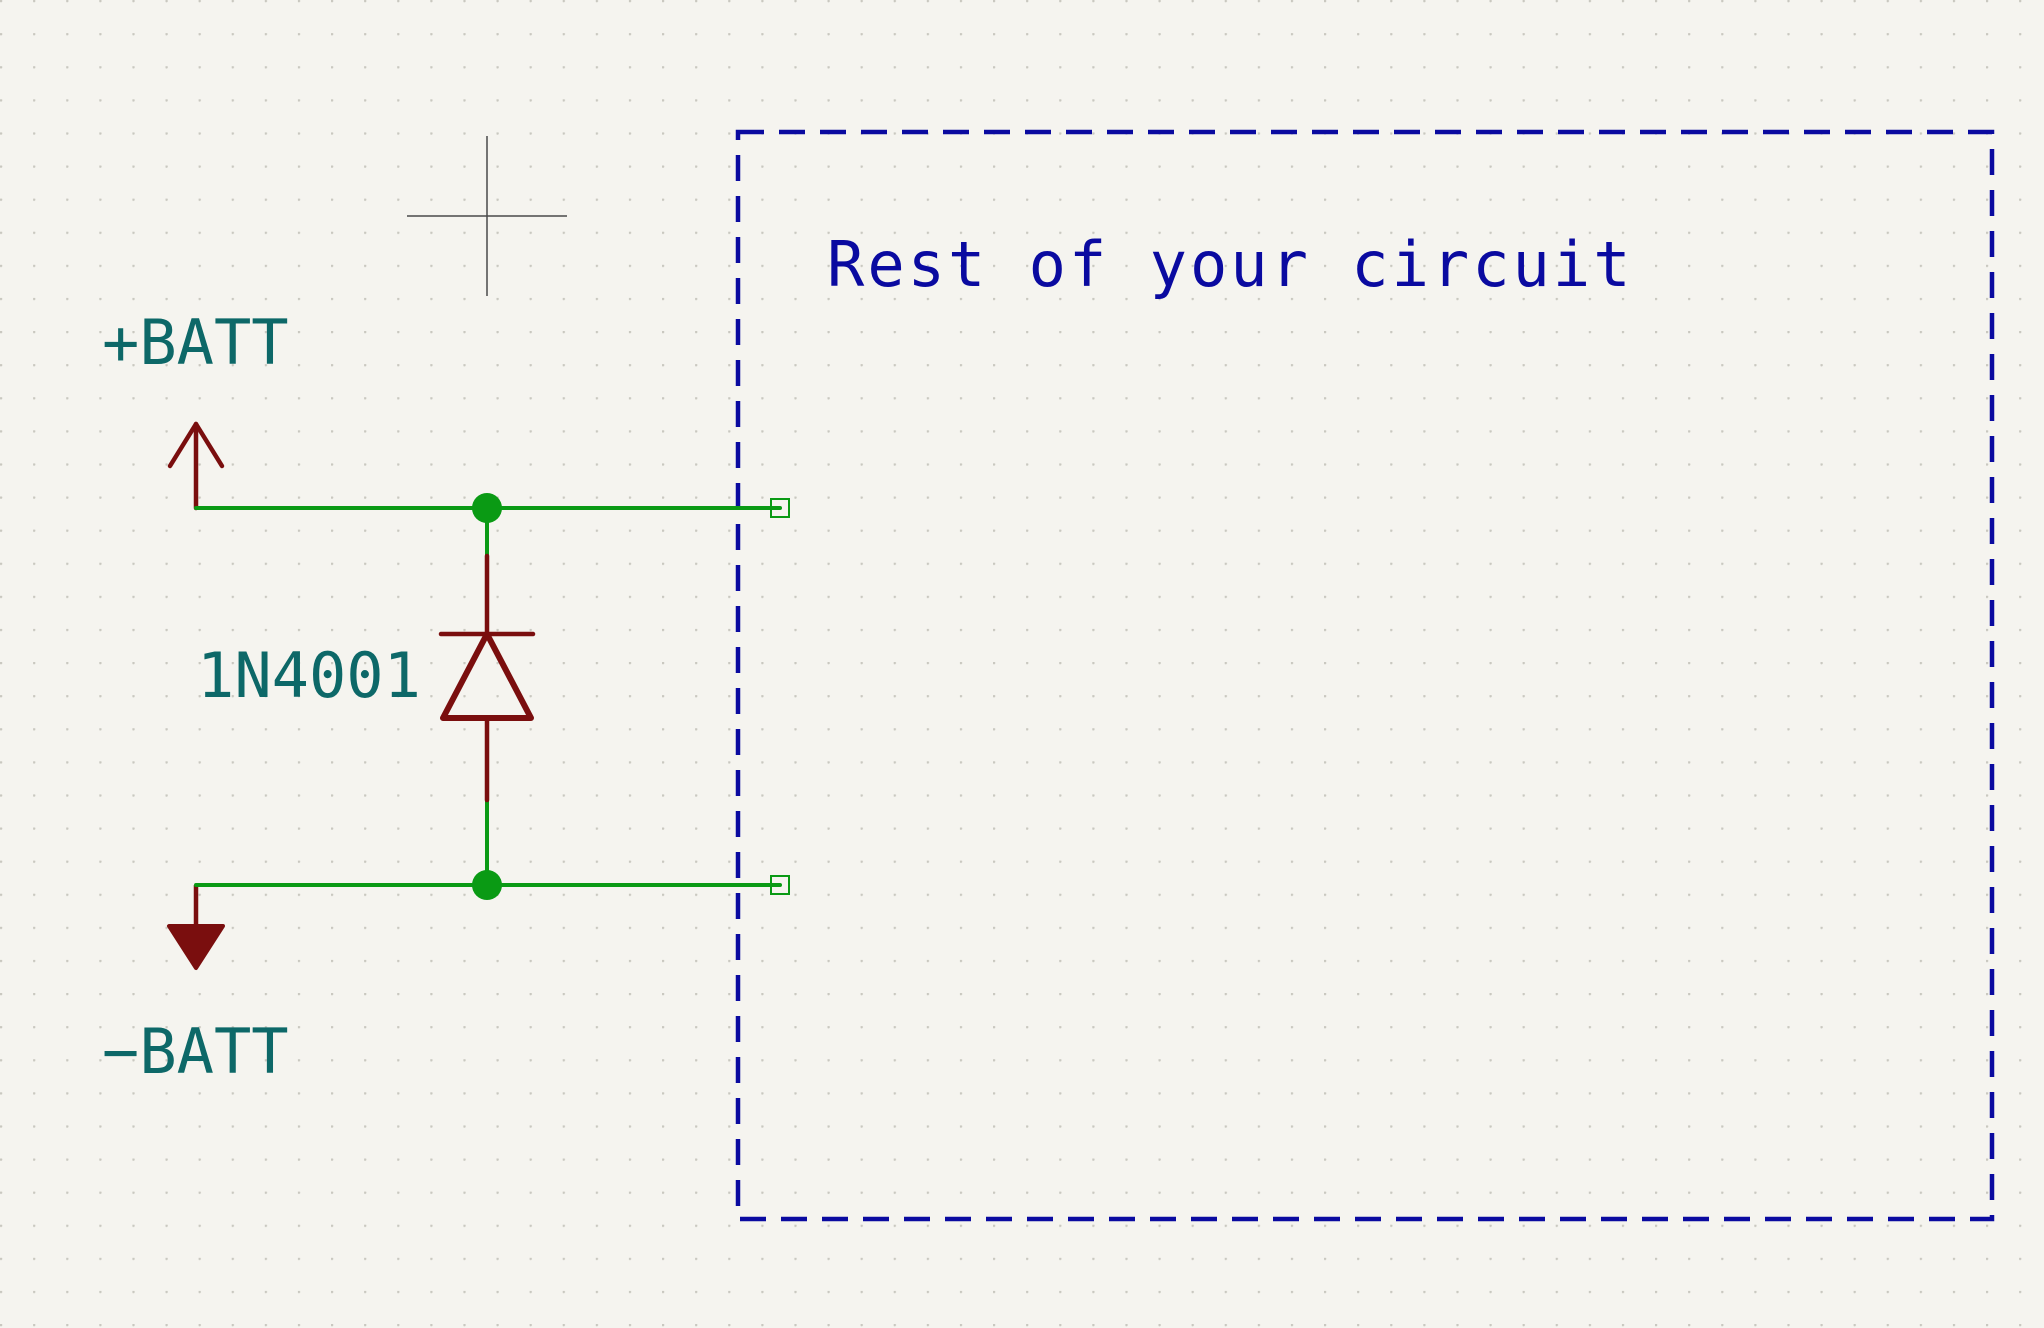  What do you see at coordinates (196, 466) in the screenshot?
I see `power-arrow-up-icon` at bounding box center [196, 466].